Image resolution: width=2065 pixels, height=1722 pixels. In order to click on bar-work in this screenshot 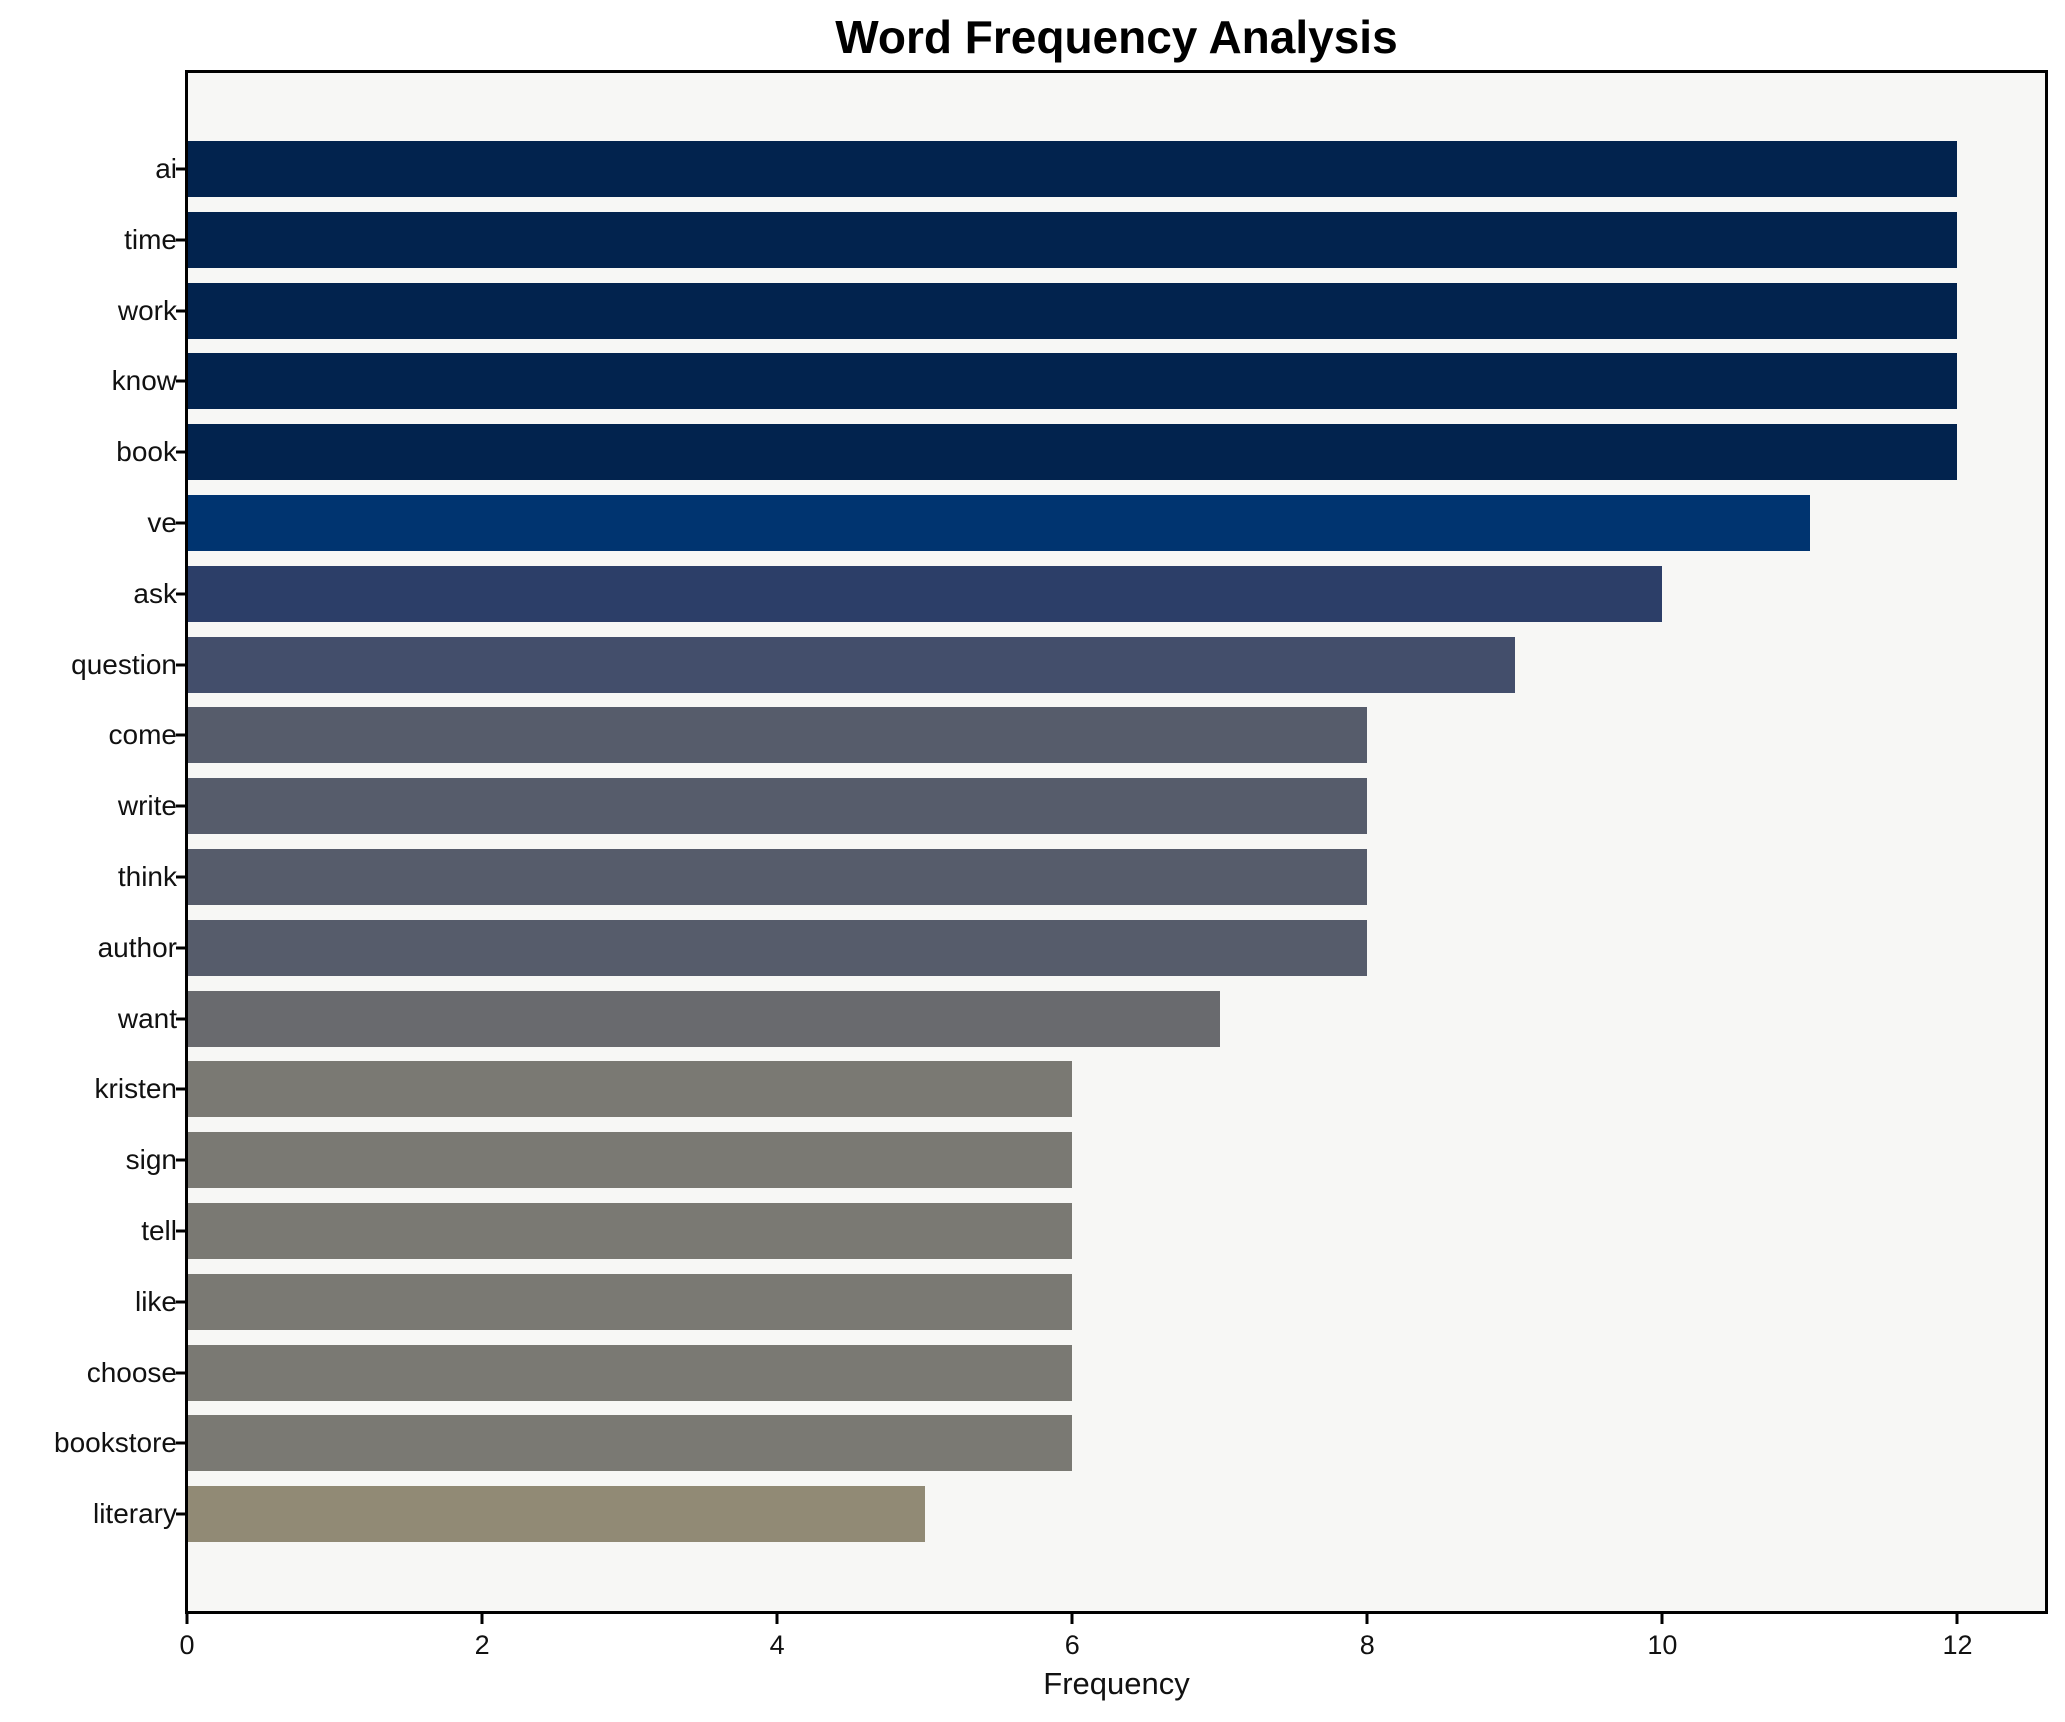, I will do `click(1072, 310)`.